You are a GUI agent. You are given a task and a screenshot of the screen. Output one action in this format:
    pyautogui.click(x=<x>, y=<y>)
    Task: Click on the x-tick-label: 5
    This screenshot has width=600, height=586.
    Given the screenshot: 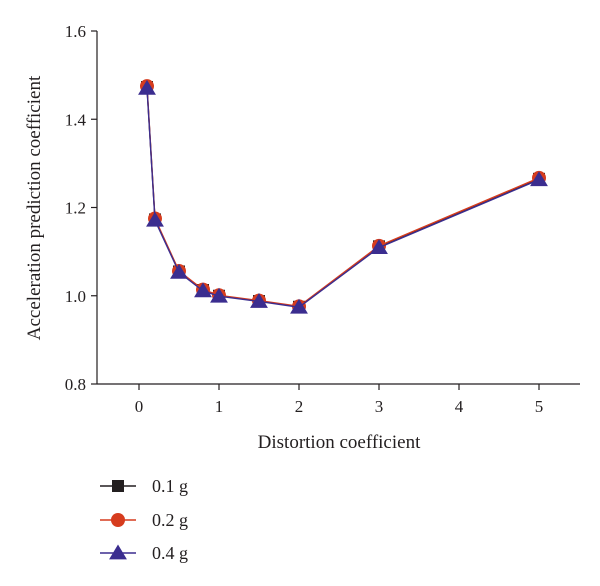 What is the action you would take?
    pyautogui.click(x=539, y=406)
    